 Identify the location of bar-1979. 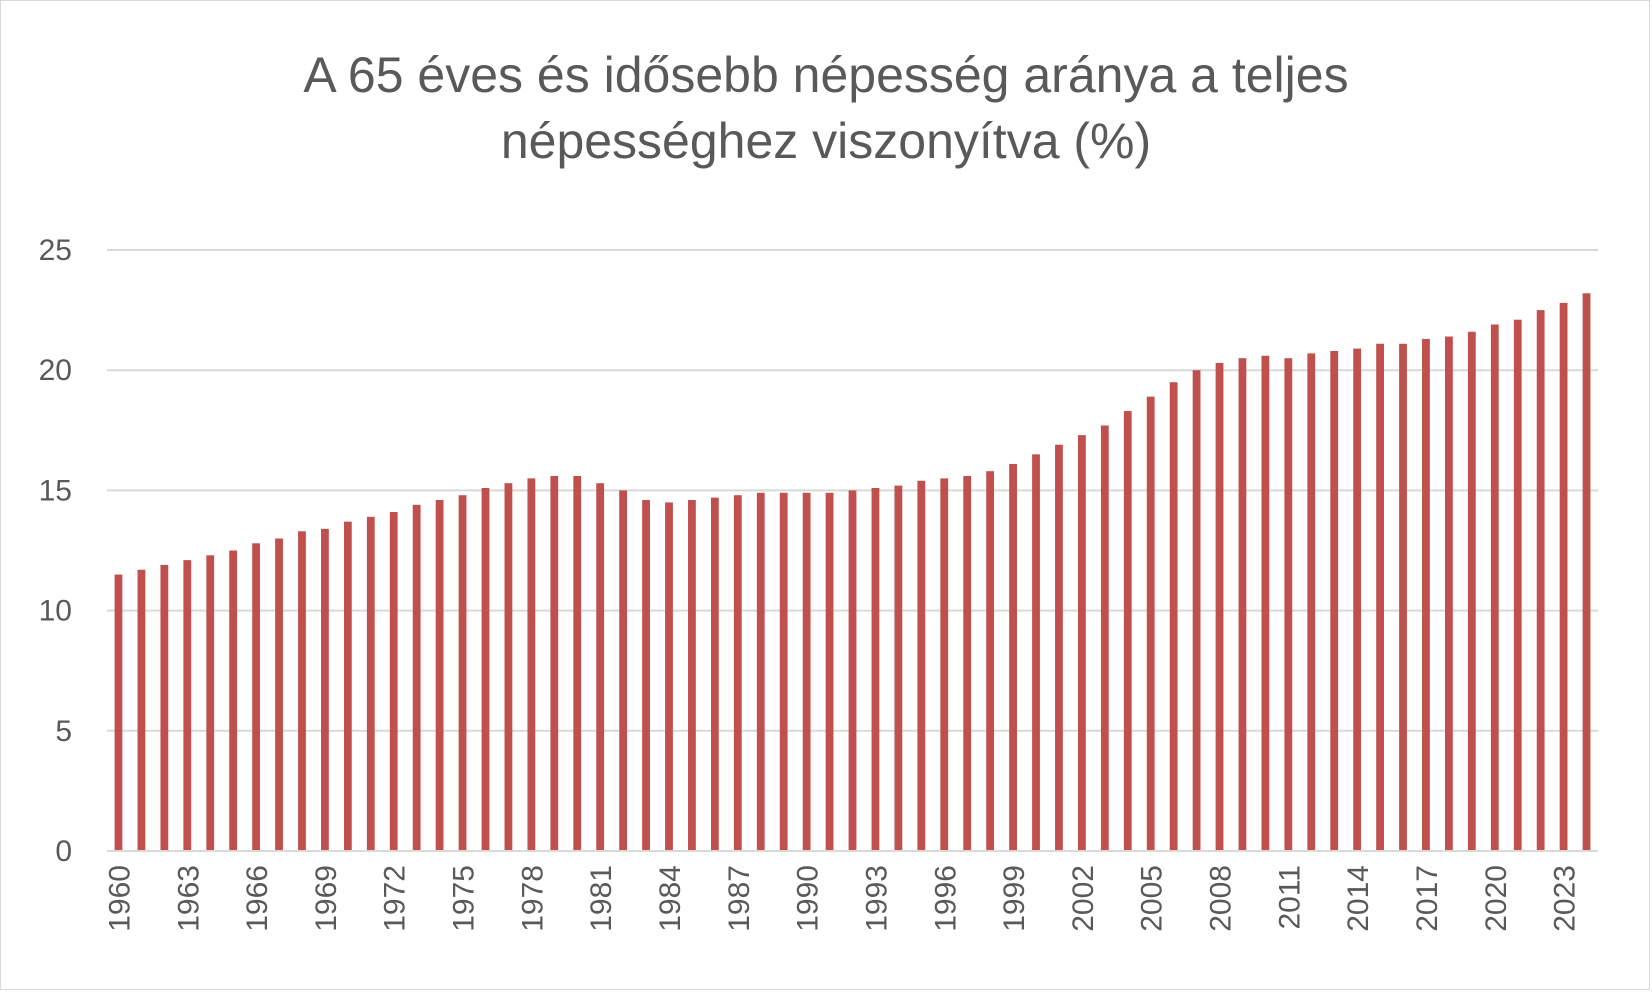
(554, 663).